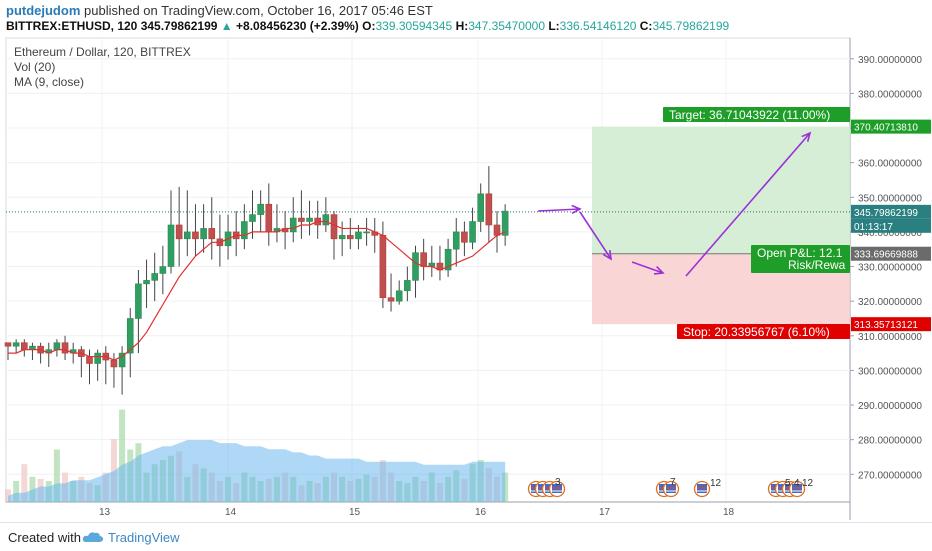 The width and height of the screenshot is (932, 551). Describe the element at coordinates (72, 26) in the screenshot. I see `symbol-label: BITTREX:ETHUSD, 120` at that location.